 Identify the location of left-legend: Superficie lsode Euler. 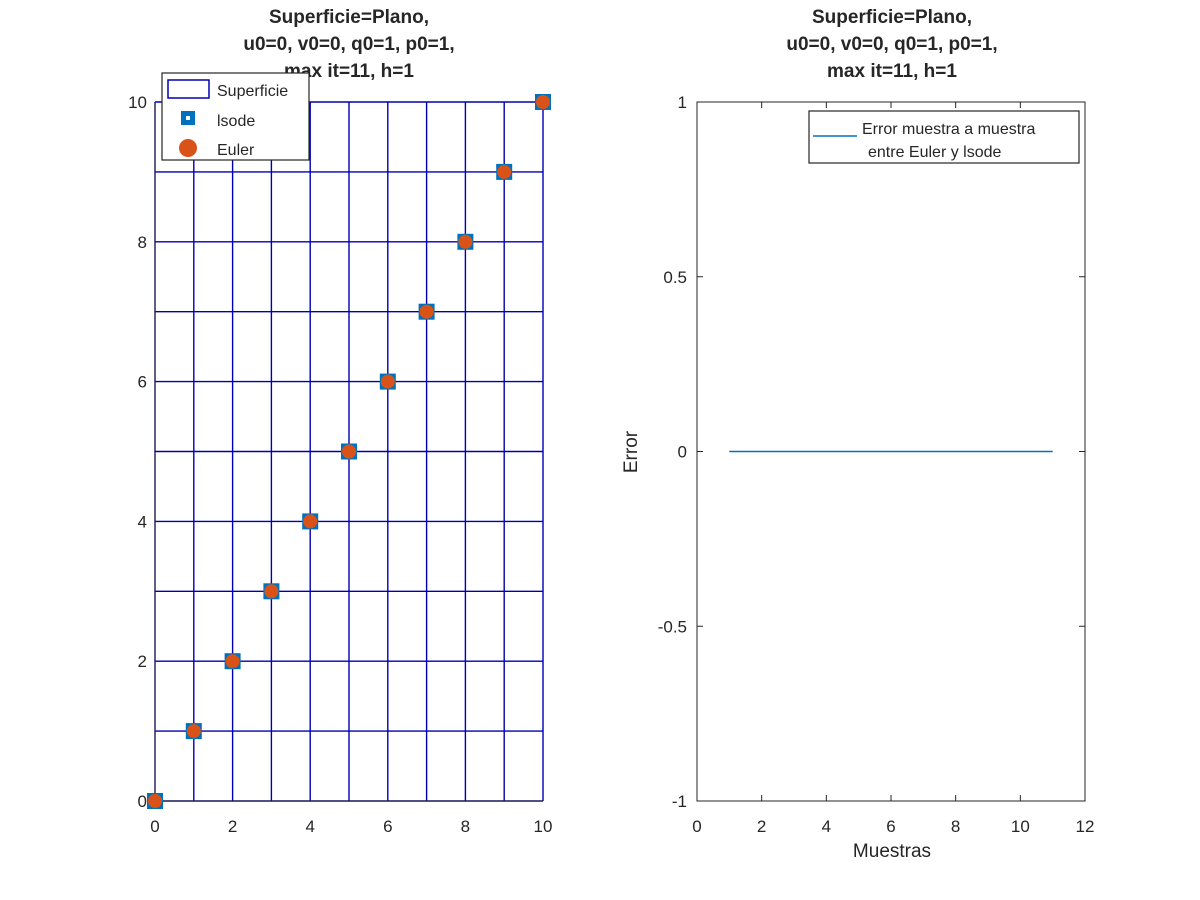
(235, 116).